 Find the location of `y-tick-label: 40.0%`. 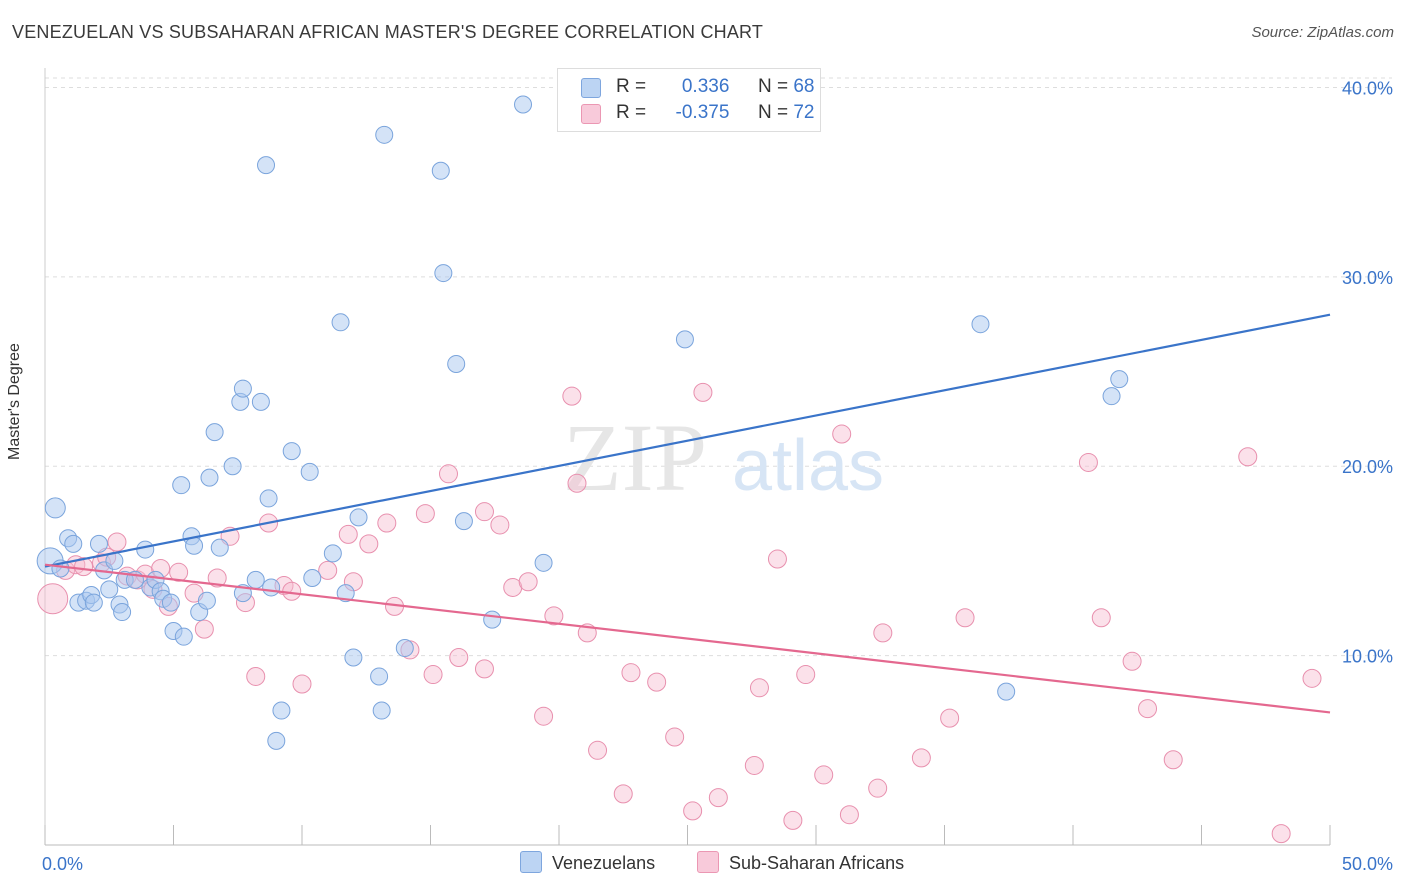

y-tick-label: 40.0% is located at coordinates (1367, 88).